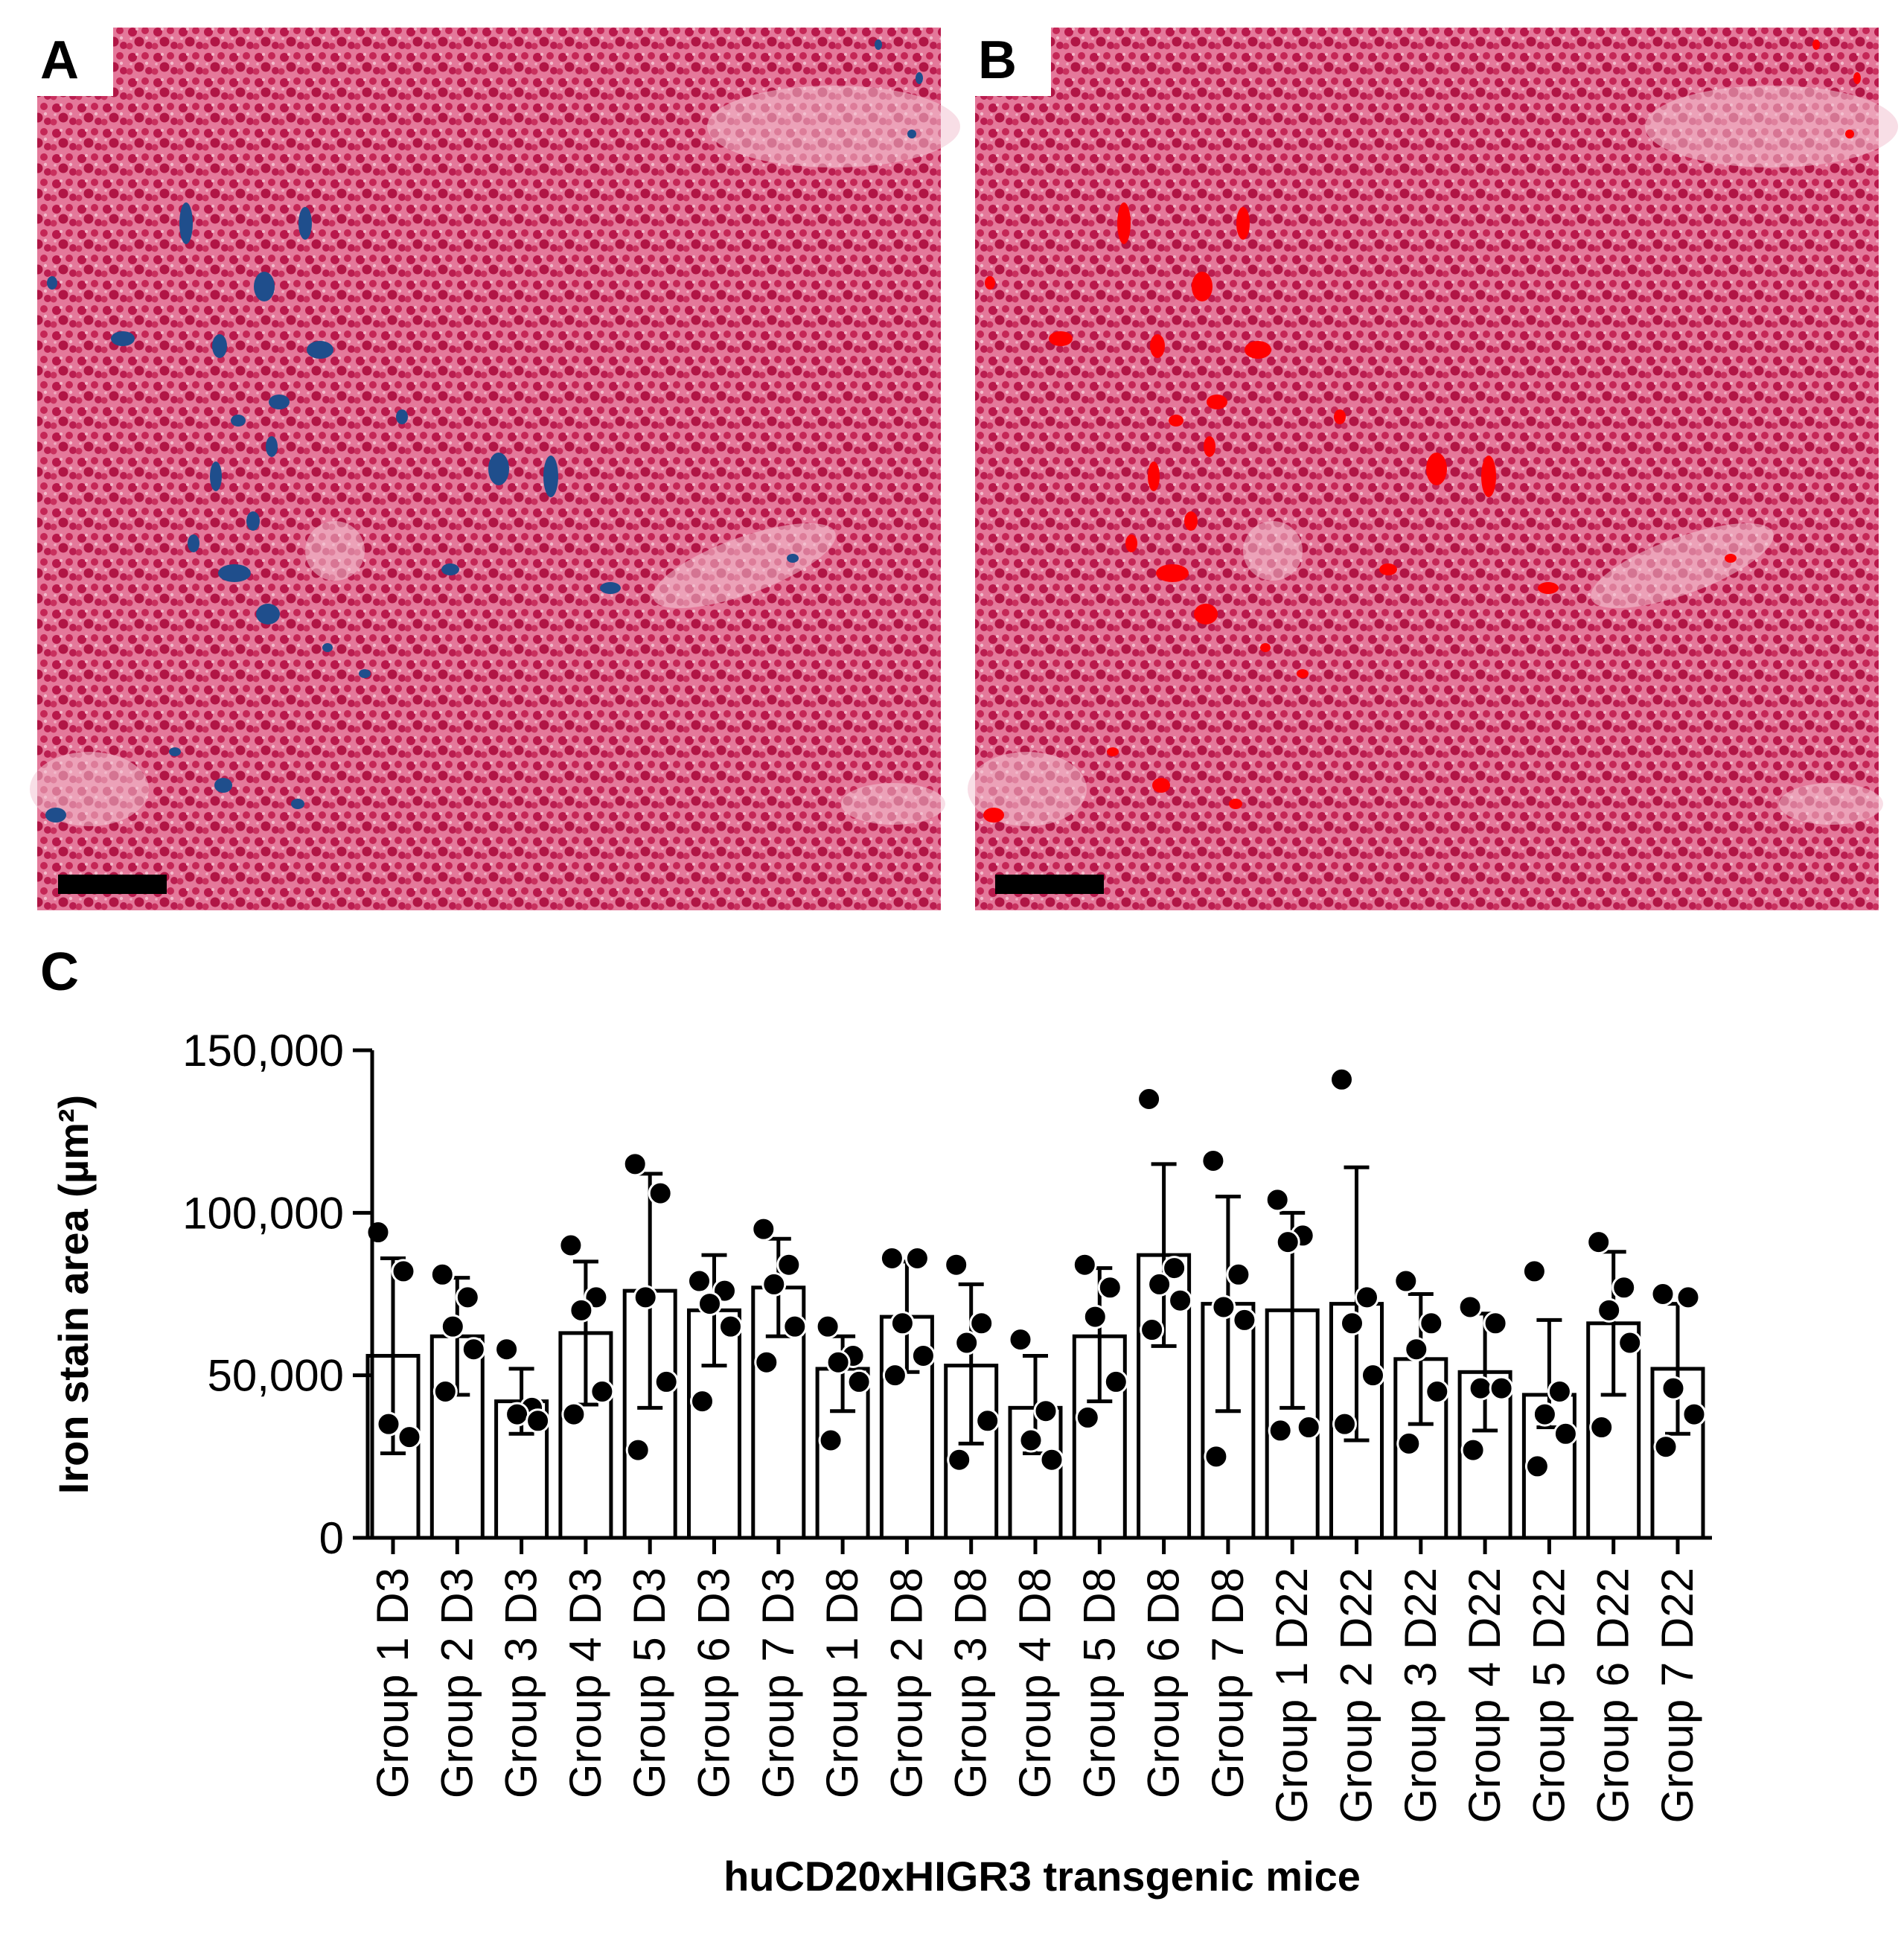  Describe the element at coordinates (1420, 1696) in the screenshot. I see `x-tick-label: Group 3 D22` at that location.